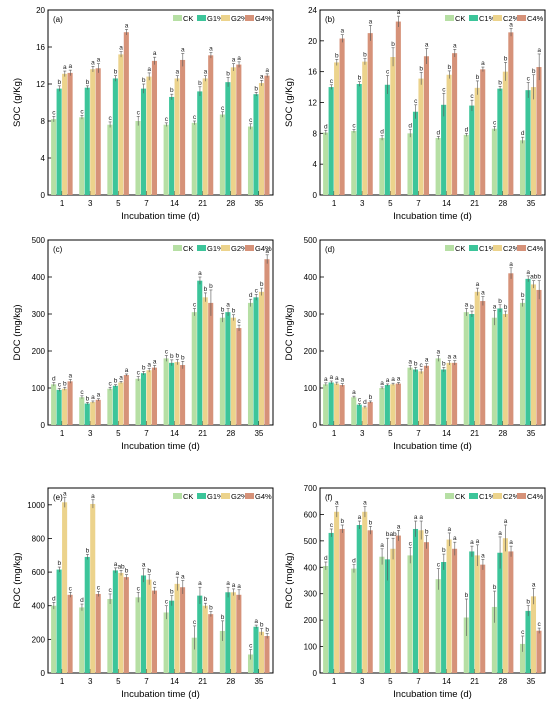  I want to click on legend-label: C1%, so click(487, 18).